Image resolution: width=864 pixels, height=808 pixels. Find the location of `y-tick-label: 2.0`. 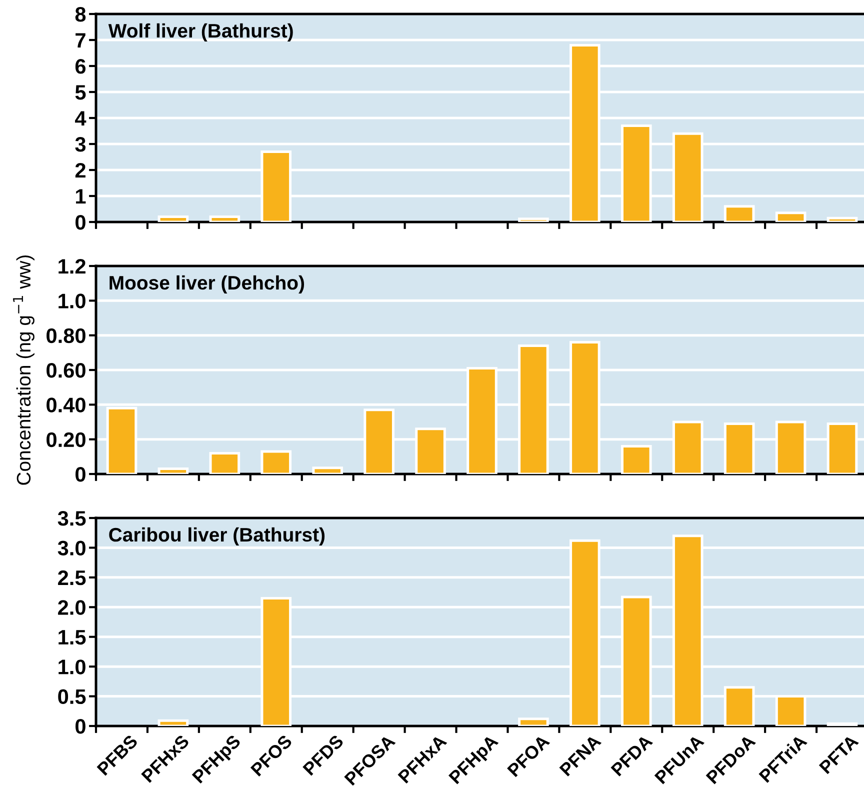

y-tick-label: 2.0 is located at coordinates (72, 607).